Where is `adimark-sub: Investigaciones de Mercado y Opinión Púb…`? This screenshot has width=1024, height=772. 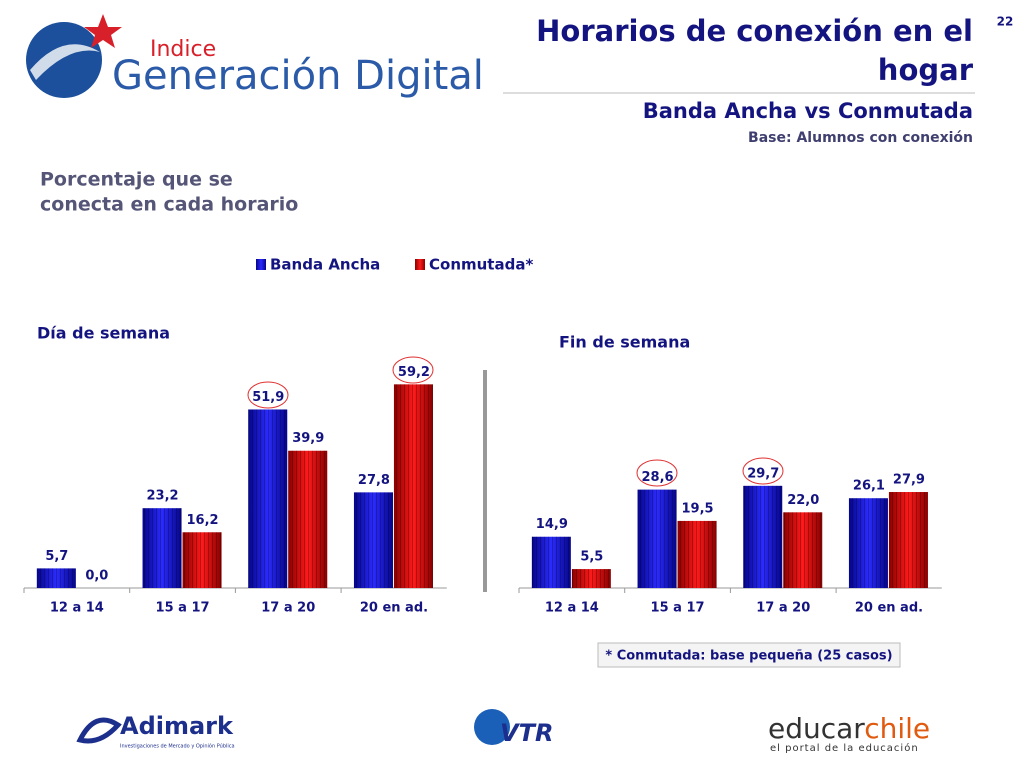
adimark-sub: Investigaciones de Mercado y Opinión Púb… is located at coordinates (177, 746).